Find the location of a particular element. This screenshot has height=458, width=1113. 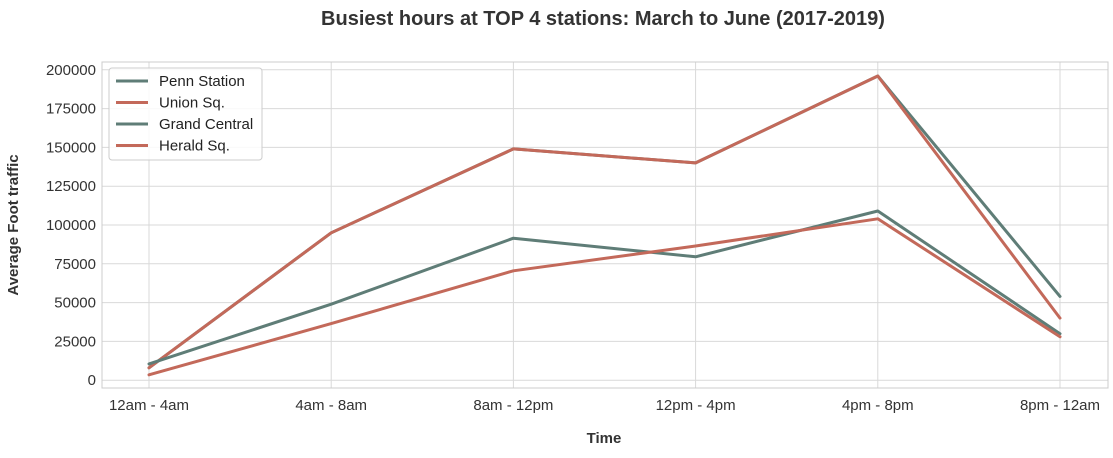

legend-box is located at coordinates (185, 114).